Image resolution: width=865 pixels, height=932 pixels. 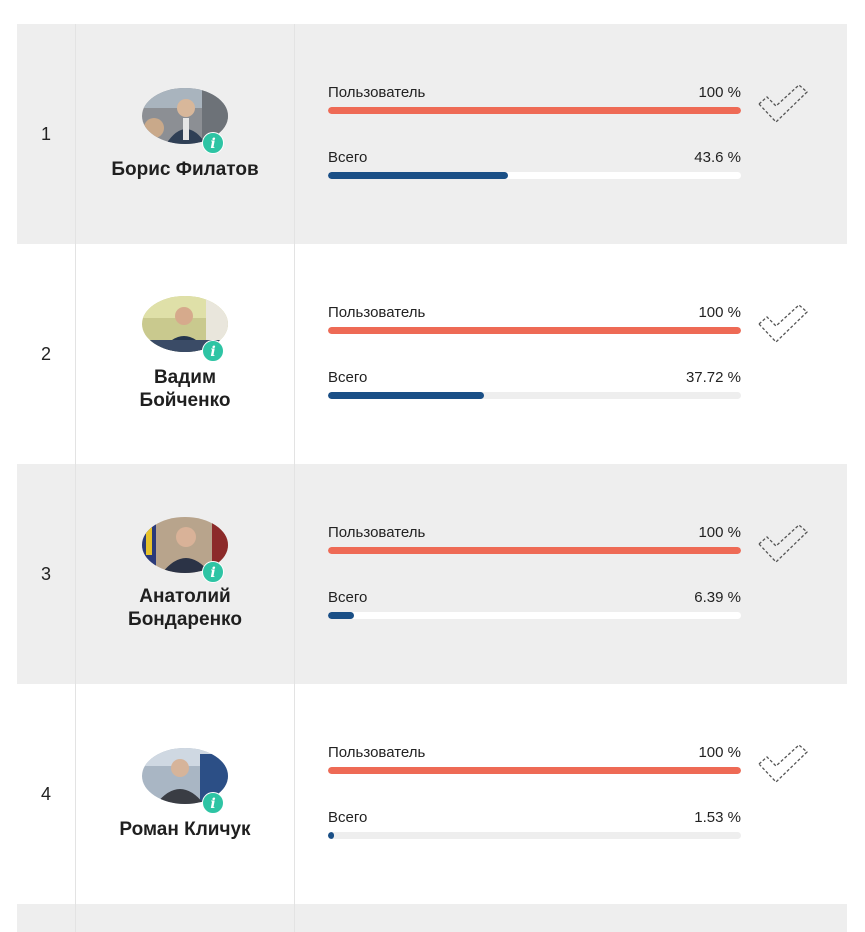 I want to click on rank-number: 1, so click(x=46, y=134).